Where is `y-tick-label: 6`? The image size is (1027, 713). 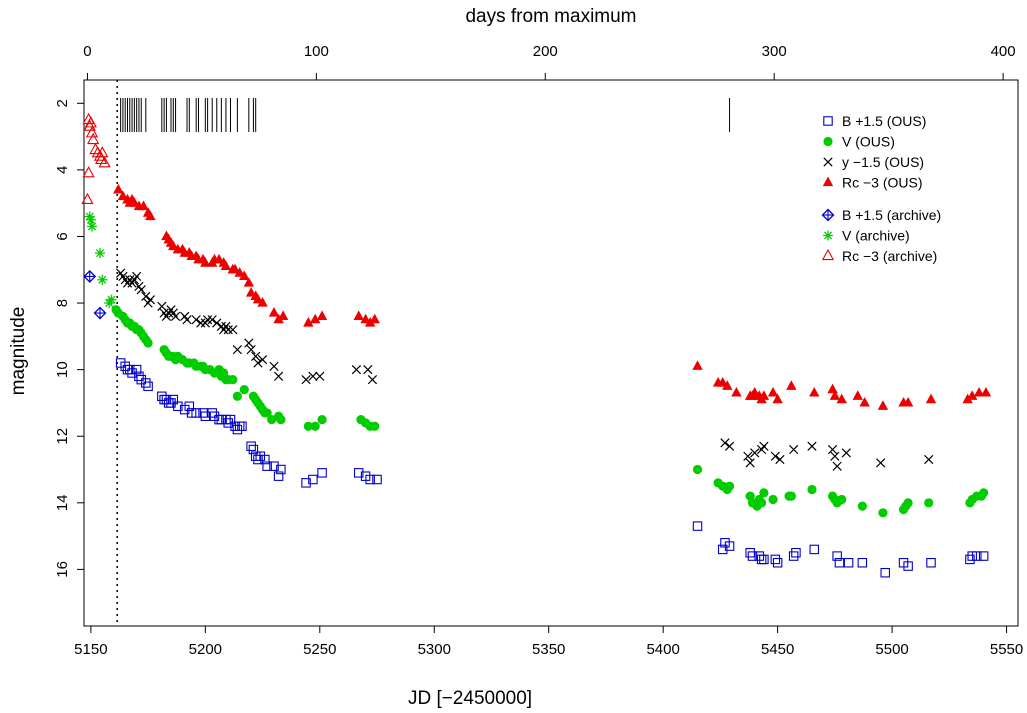
y-tick-label: 6 is located at coordinates (62, 236).